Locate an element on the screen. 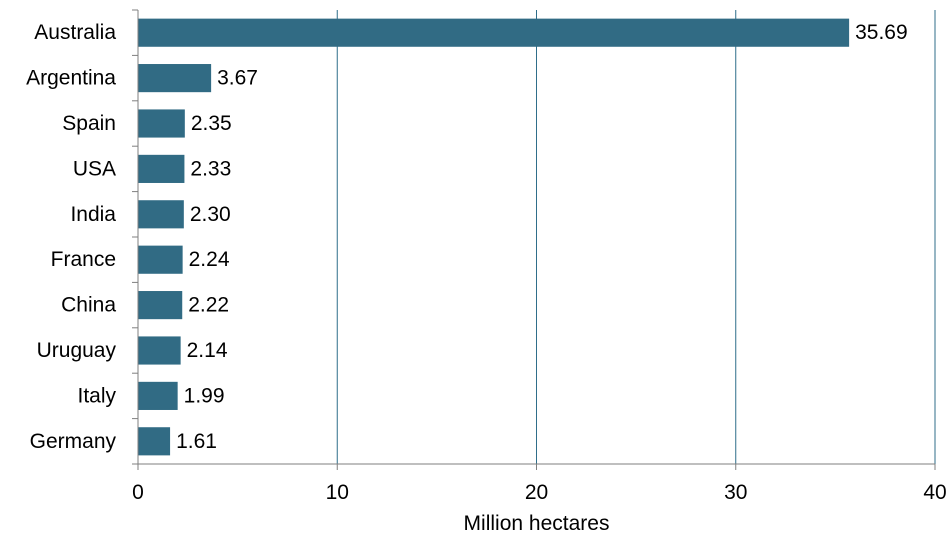 The height and width of the screenshot is (540, 950). value-label-usa: 2.33 is located at coordinates (210, 168).